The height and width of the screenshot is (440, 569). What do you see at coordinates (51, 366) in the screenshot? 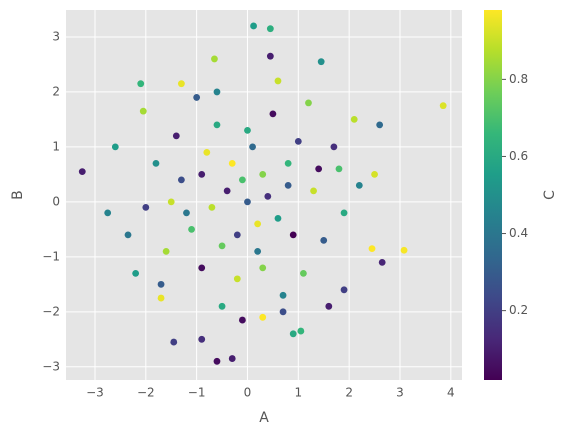
I see `y-tick-label: −3` at bounding box center [51, 366].